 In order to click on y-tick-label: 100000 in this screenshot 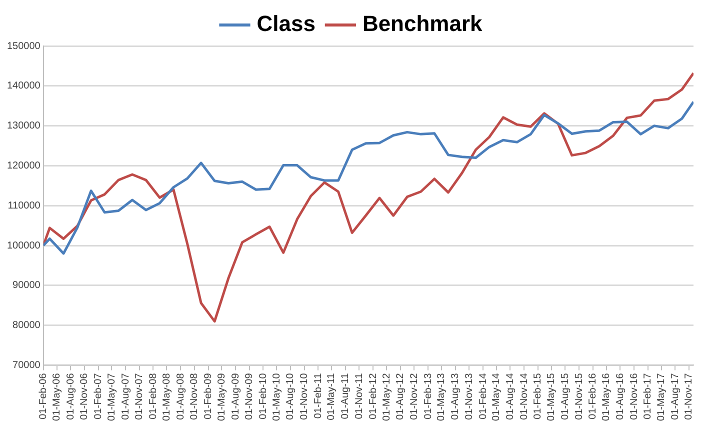, I will do `click(23, 246)`.